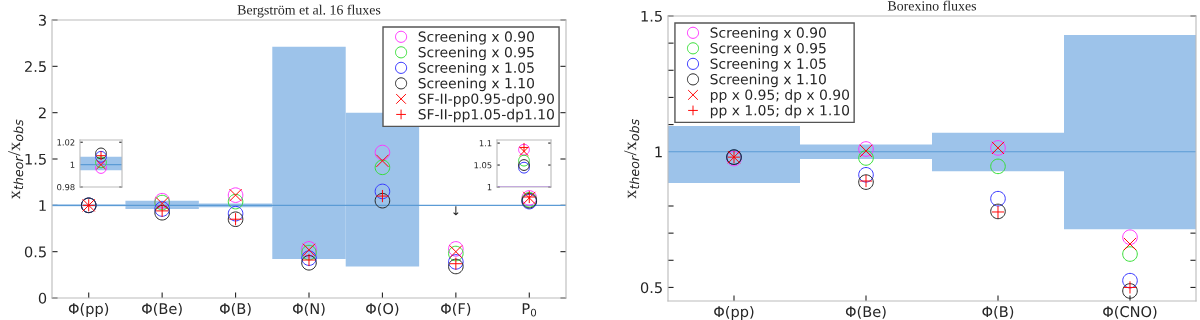 Image resolution: width=1200 pixels, height=320 pixels. I want to click on chart-title: Borexino fluxes, so click(932, 5).